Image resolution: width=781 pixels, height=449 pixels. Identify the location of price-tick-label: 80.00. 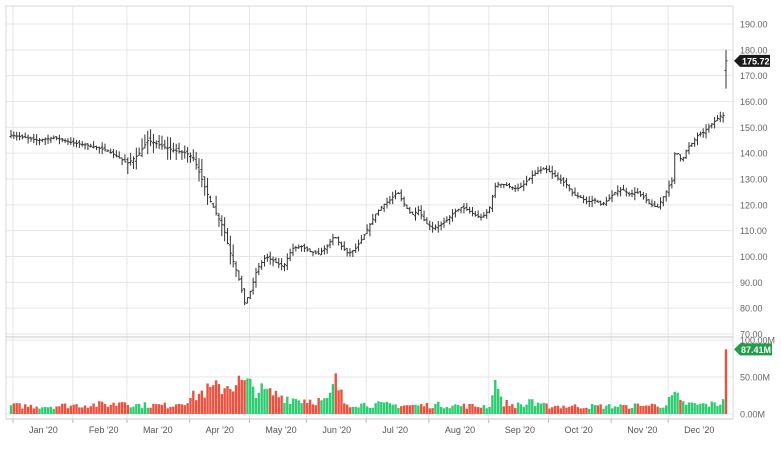
(751, 309).